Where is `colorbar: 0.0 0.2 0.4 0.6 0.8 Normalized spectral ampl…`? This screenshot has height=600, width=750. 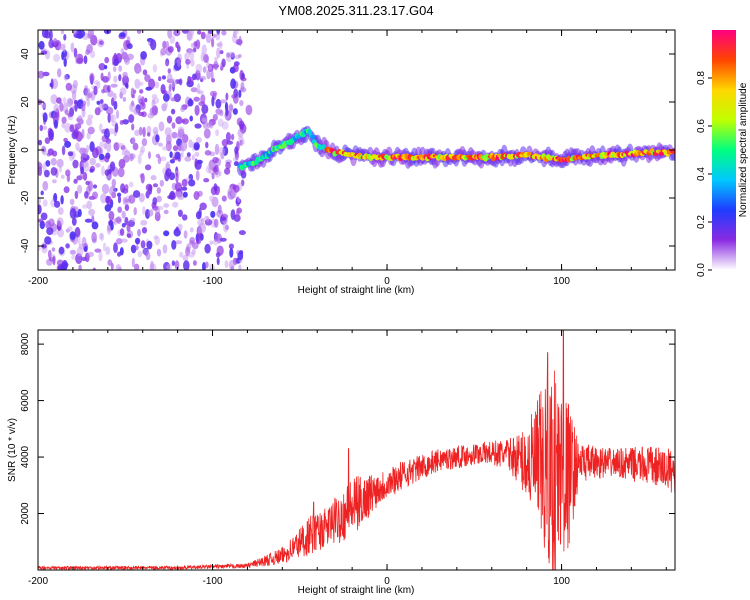 colorbar: 0.0 0.2 0.4 0.6 0.8 Normalized spectral ampl… is located at coordinates (722, 153).